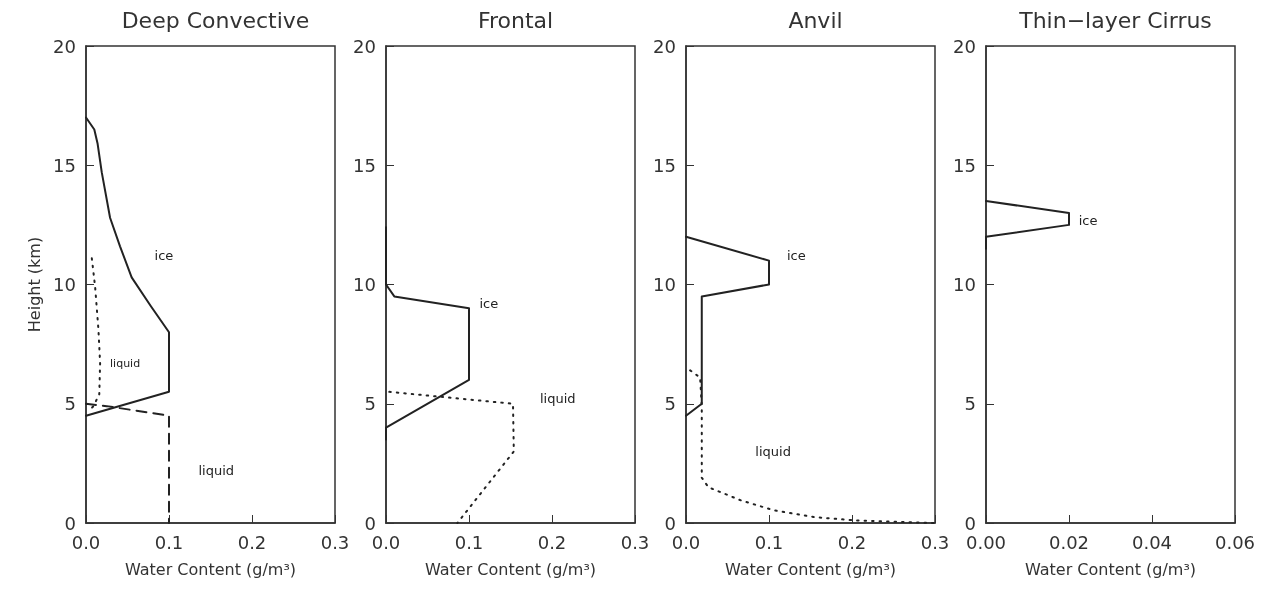 Image resolution: width=1269 pixels, height=593 pixels. What do you see at coordinates (815, 20) in the screenshot?
I see `chart-title: Anvil` at bounding box center [815, 20].